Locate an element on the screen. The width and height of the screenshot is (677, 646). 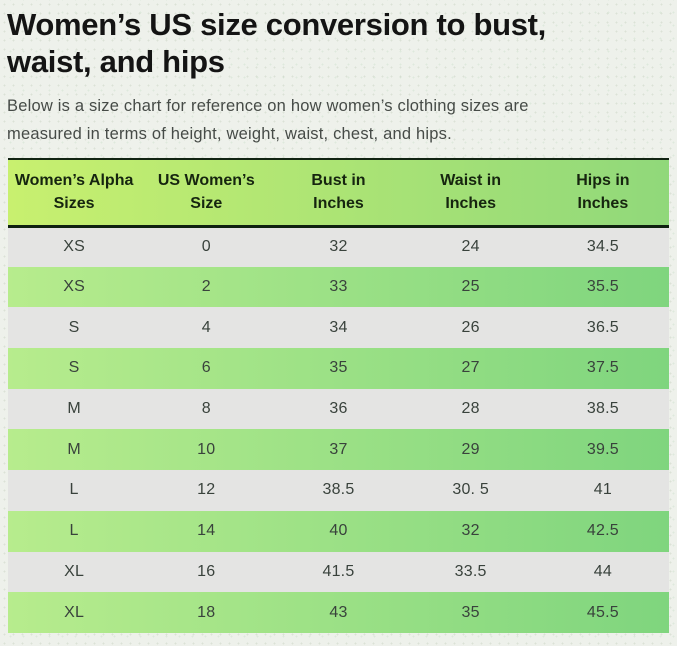
table-row: L 12 38.5 30. 5 41 is located at coordinates (338, 490).